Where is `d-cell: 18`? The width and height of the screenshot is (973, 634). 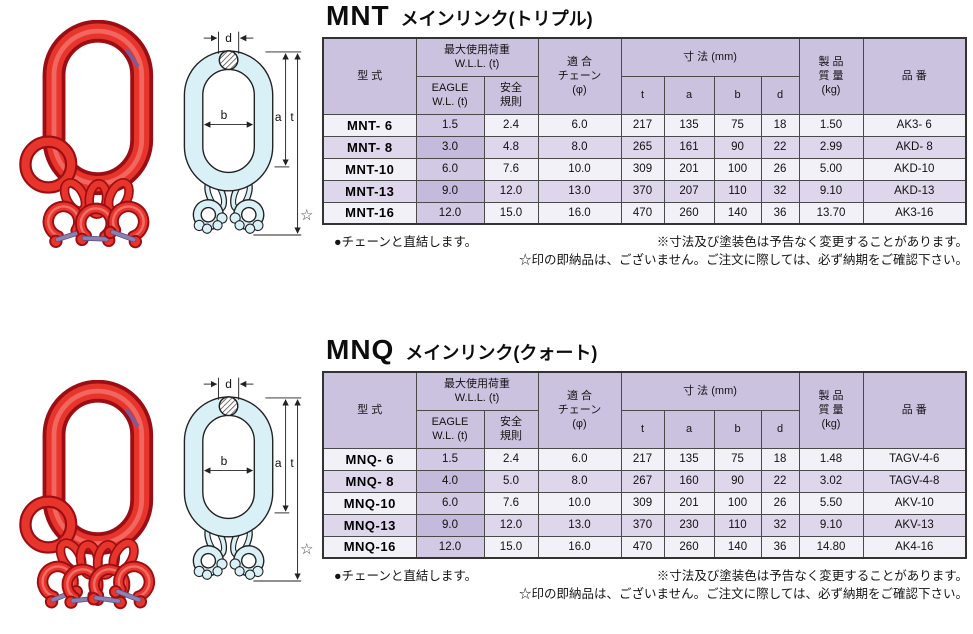
d-cell: 18 is located at coordinates (780, 125).